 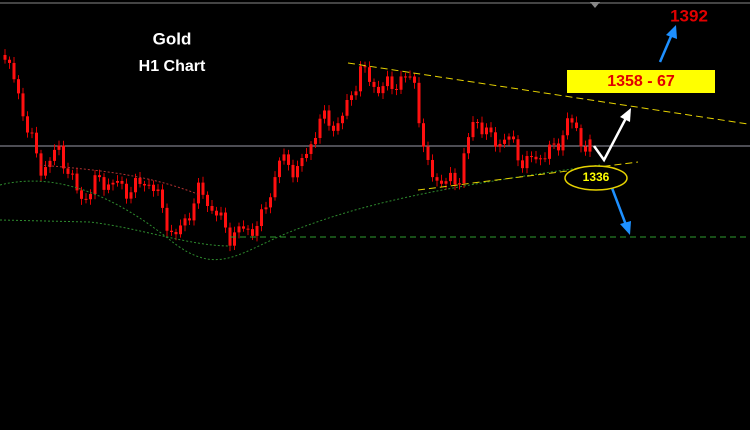 I want to click on upper-trendline, so click(x=548, y=93).